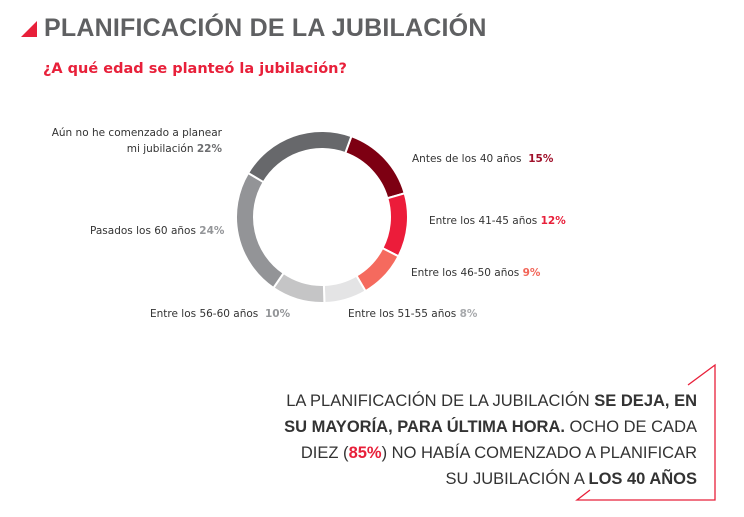 This screenshot has height=517, width=744. Describe the element at coordinates (365, 453) in the screenshot. I see `highlight-percent: 85%` at that location.